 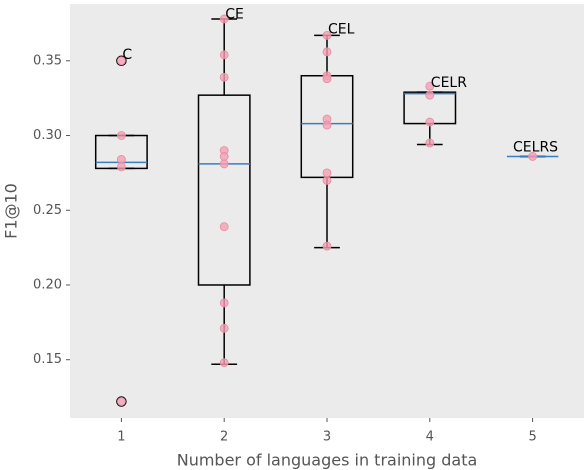 I want to click on x-tick-label: 4, so click(x=430, y=437).